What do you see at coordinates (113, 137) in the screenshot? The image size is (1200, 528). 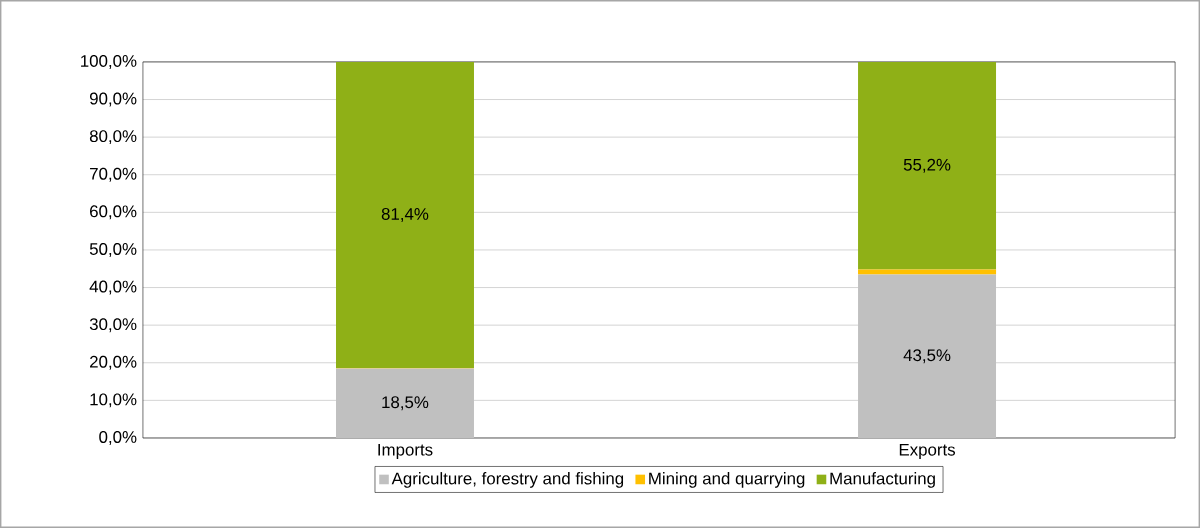 I see `y-tick-label: 80,0%` at bounding box center [113, 137].